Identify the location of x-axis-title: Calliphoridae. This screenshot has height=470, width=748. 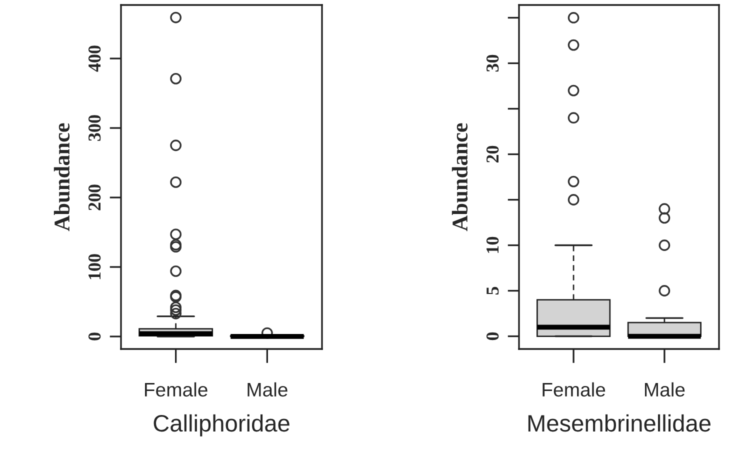
(222, 425).